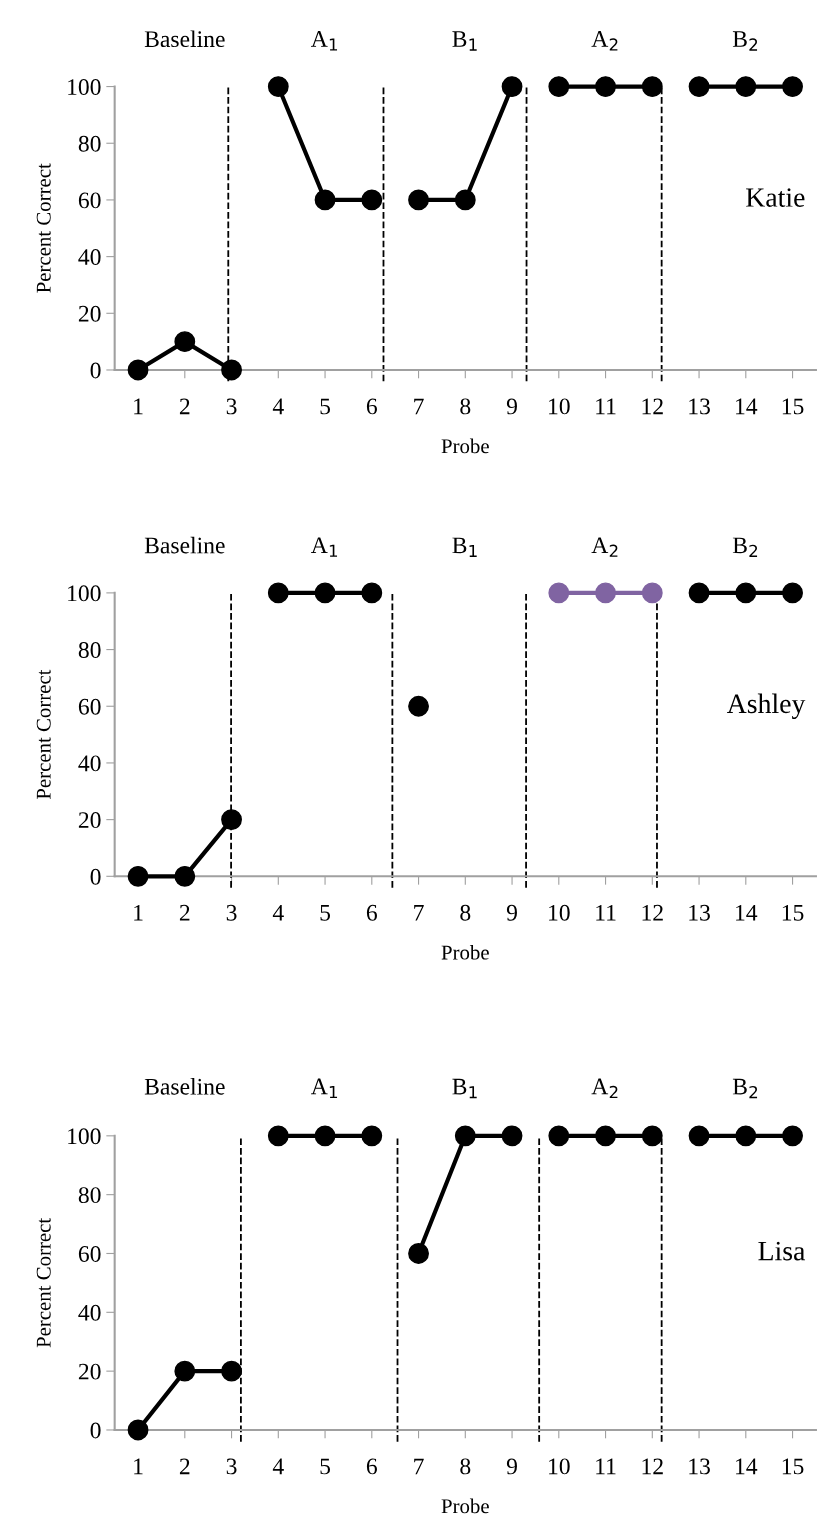 This screenshot has height=1532, width=825. I want to click on text: Baseline, so click(184, 1086).